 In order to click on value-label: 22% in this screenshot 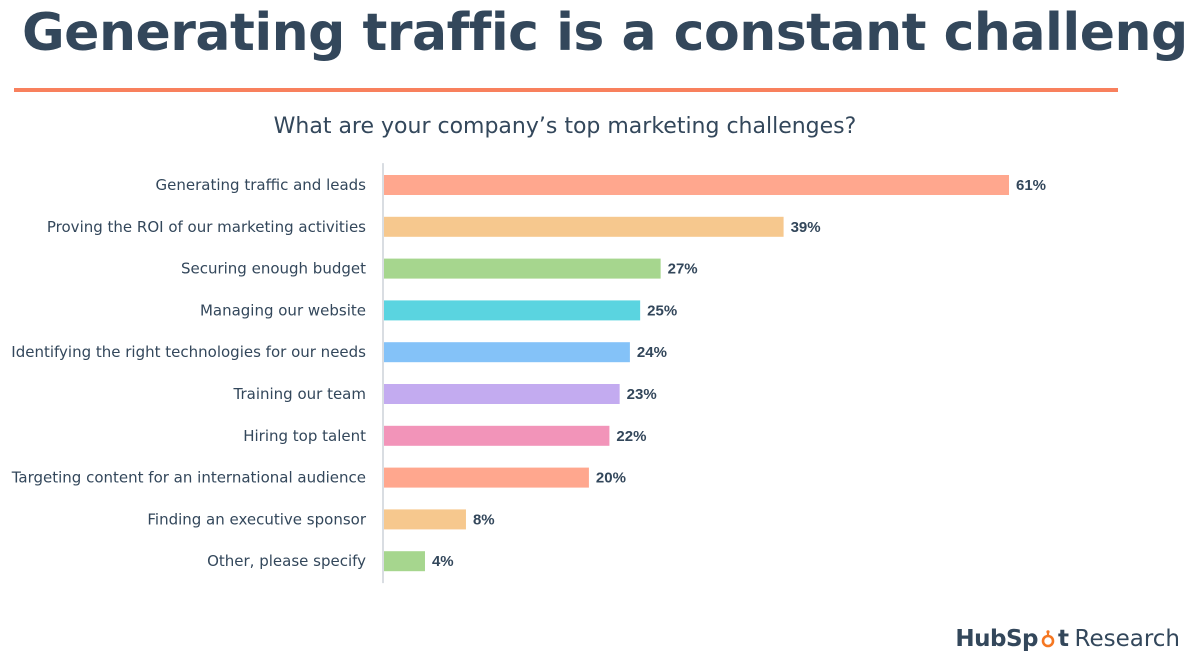, I will do `click(631, 436)`.